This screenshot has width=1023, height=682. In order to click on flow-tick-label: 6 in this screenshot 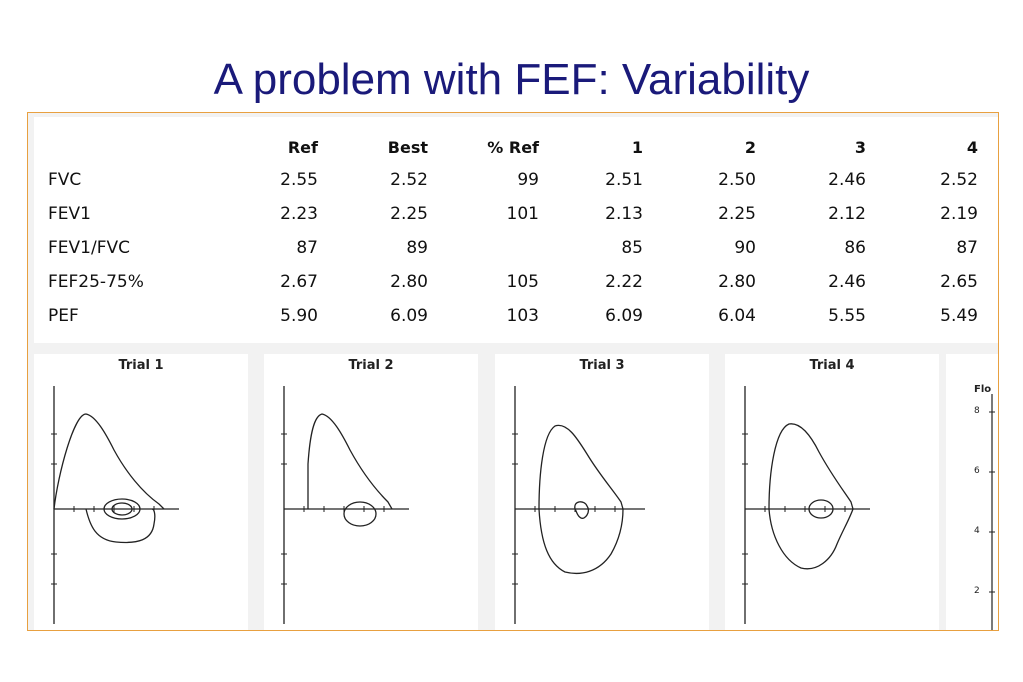, I will do `click(977, 471)`.